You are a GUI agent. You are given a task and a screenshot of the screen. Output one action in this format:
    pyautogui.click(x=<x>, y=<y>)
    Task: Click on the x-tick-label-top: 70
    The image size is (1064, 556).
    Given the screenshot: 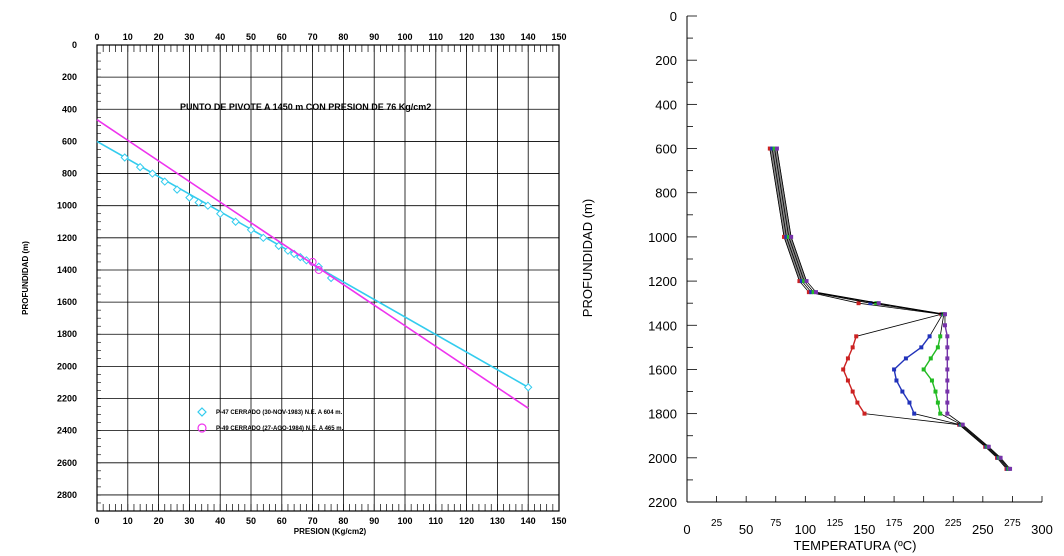 What is the action you would take?
    pyautogui.click(x=313, y=37)
    